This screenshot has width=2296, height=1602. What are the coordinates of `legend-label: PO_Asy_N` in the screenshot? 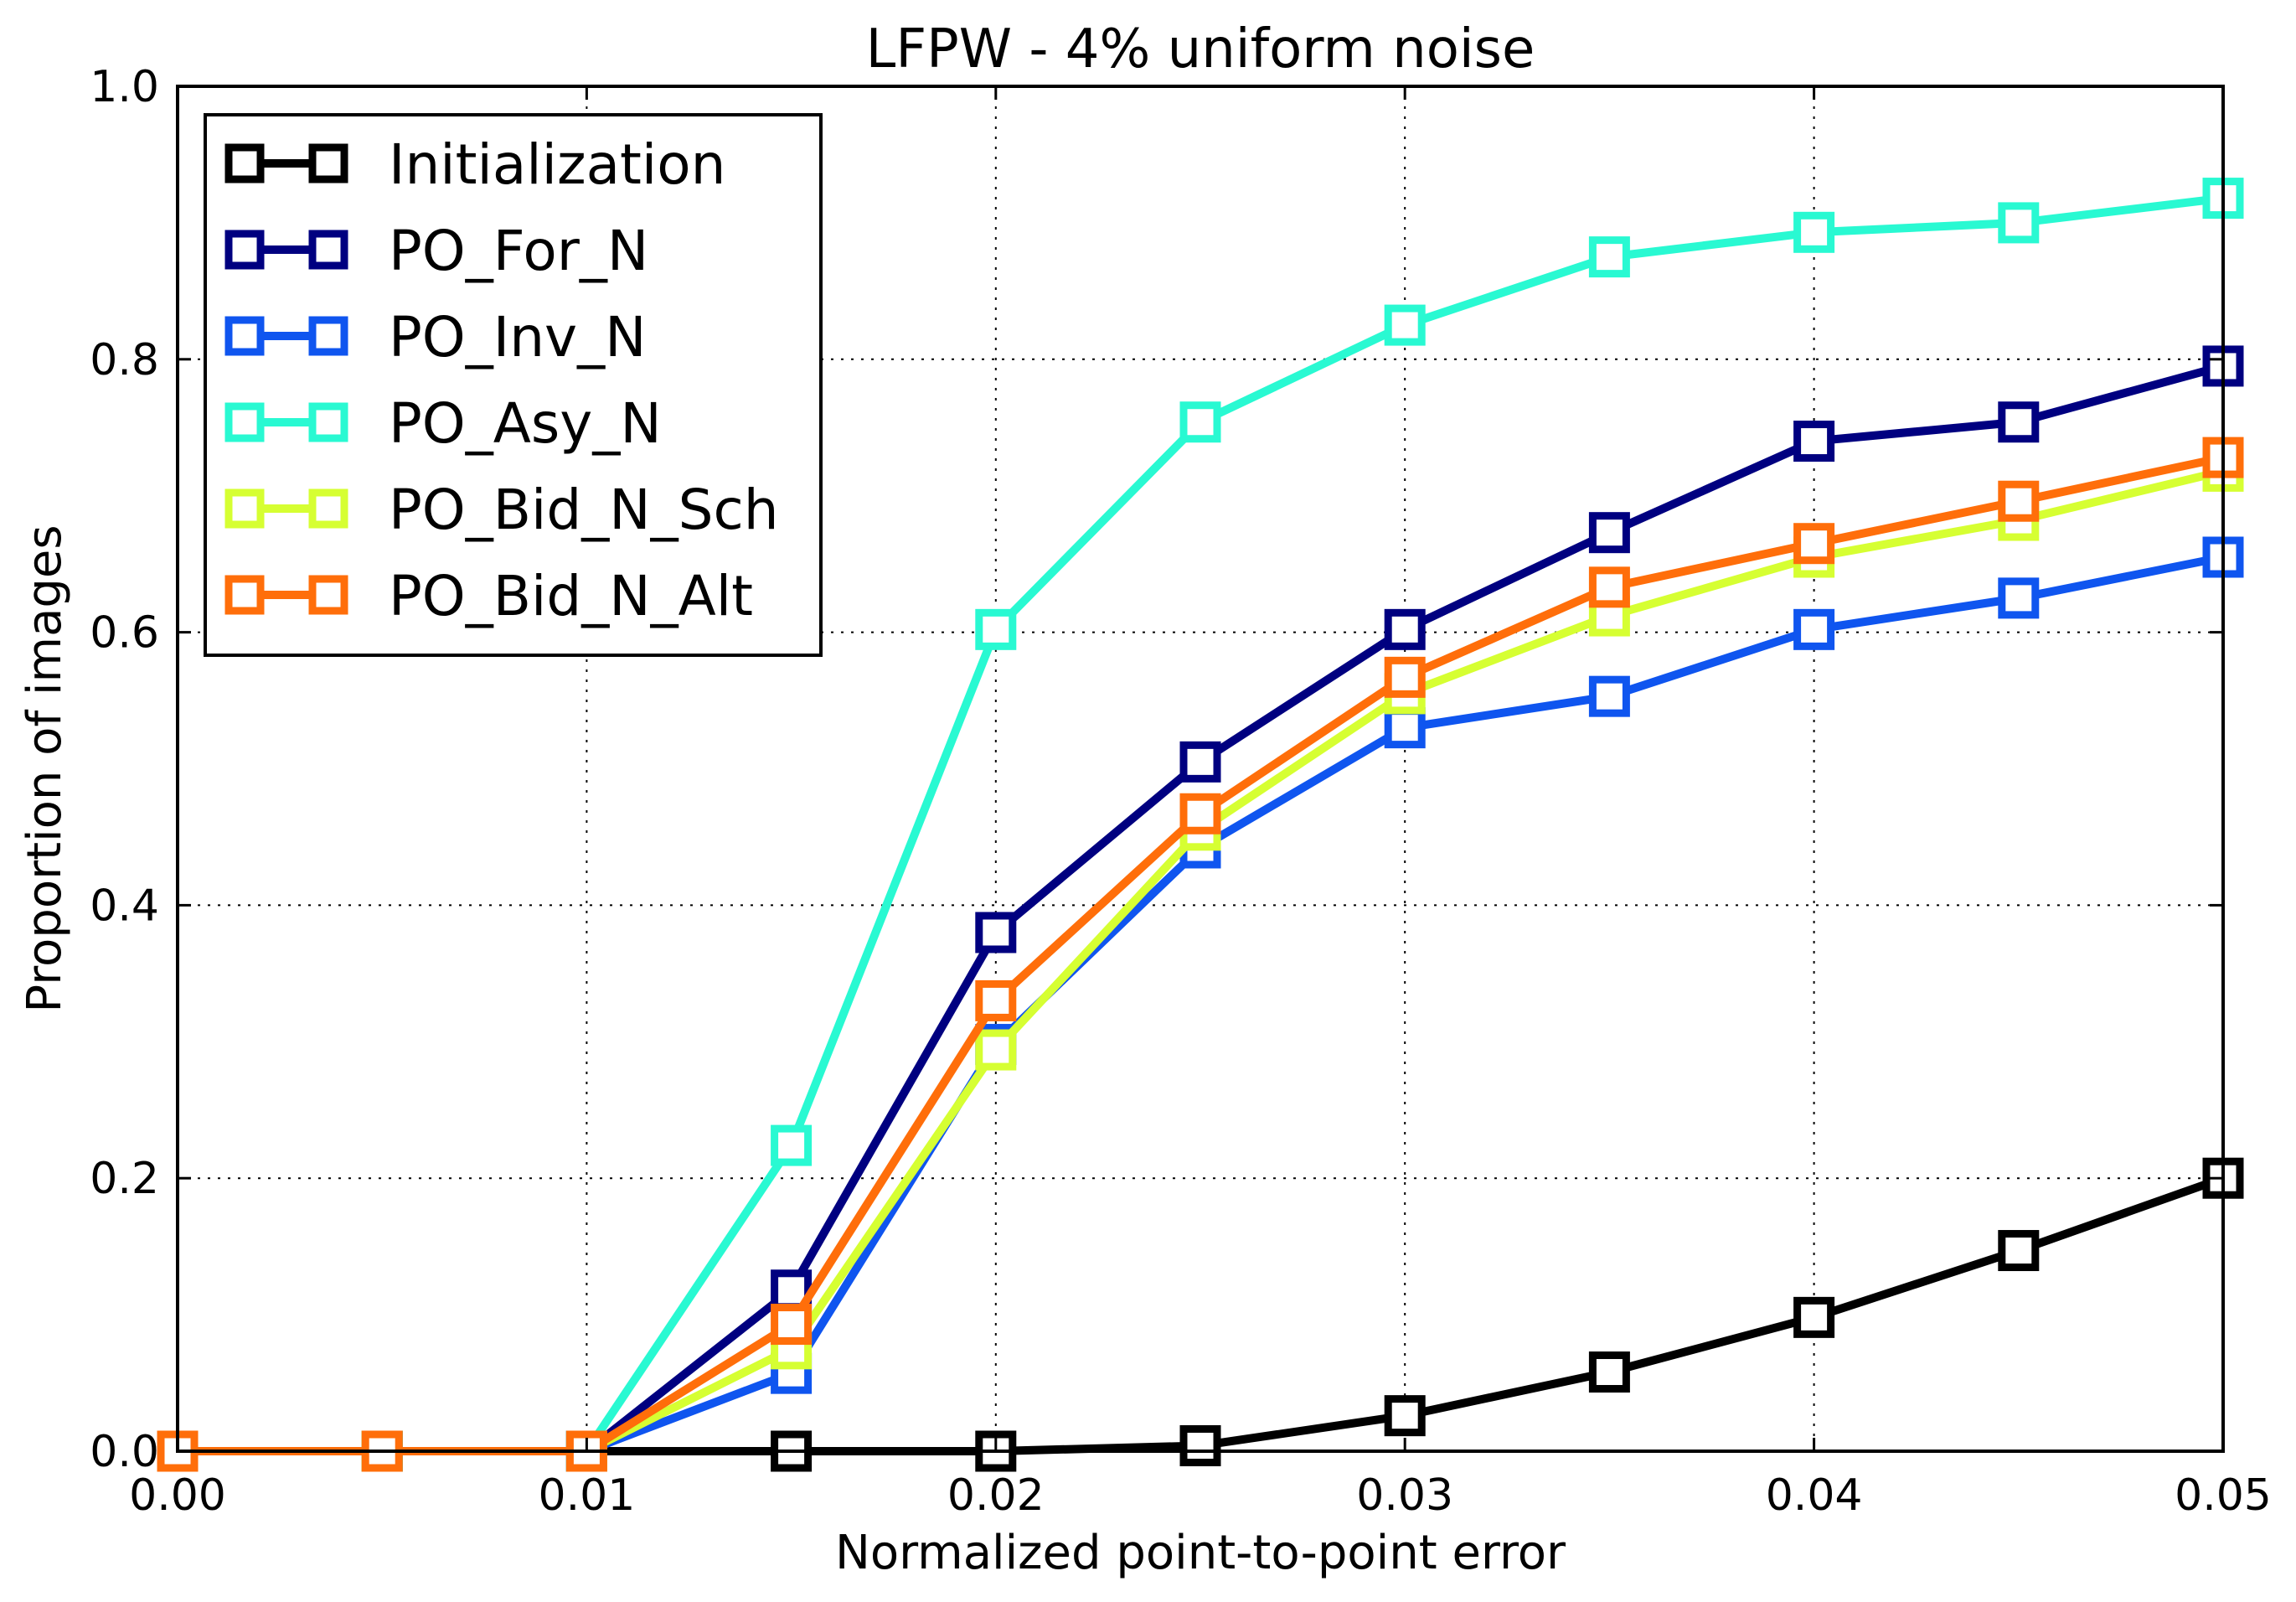 It's located at (525, 423).